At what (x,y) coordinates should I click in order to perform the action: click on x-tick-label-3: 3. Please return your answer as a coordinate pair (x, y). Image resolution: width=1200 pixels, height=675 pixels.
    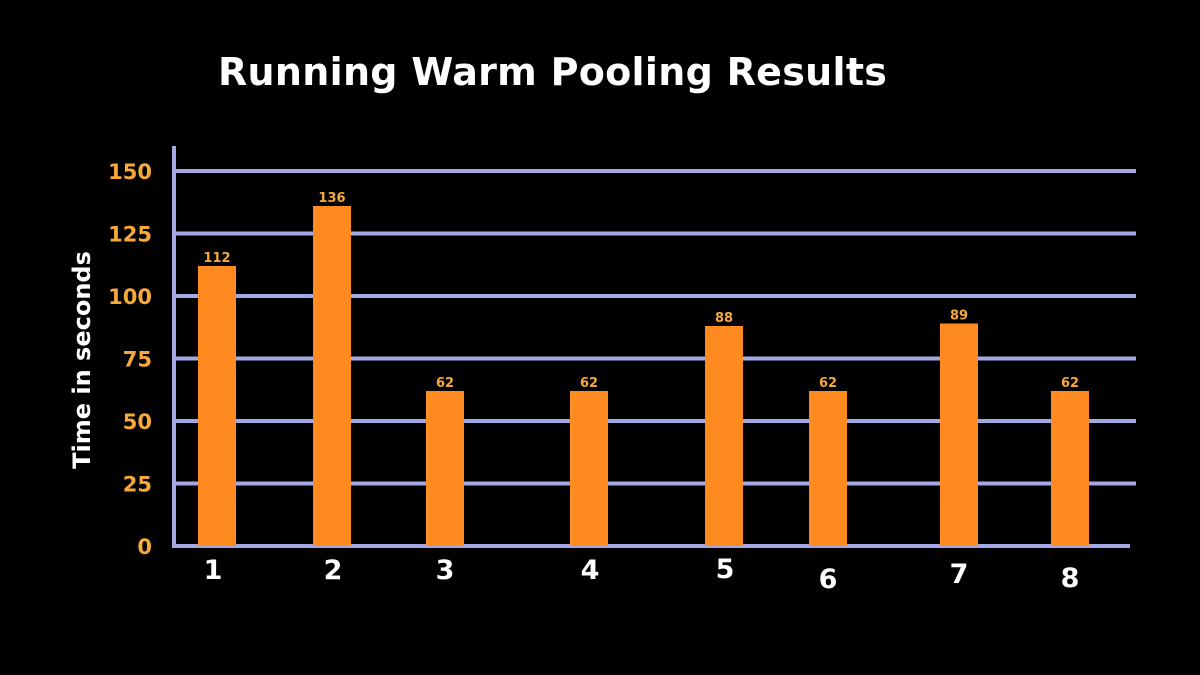
    Looking at the image, I should click on (445, 570).